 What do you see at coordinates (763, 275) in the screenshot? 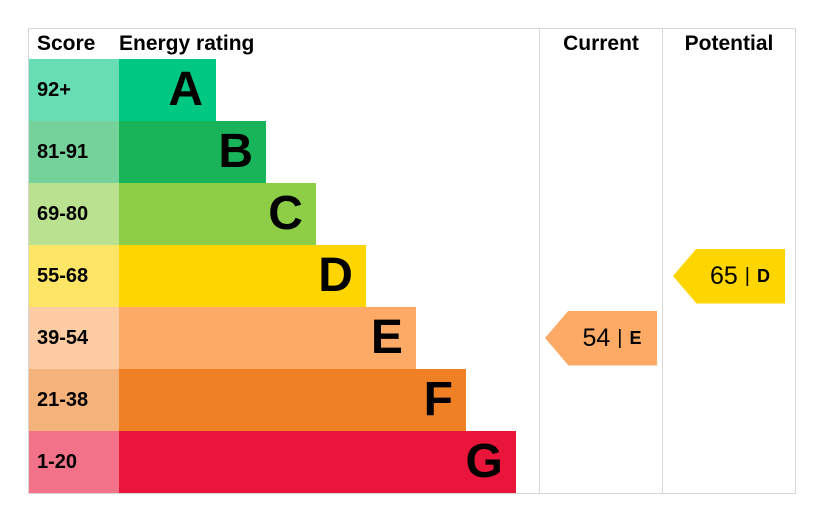
I see `potential-rating-letter: D` at bounding box center [763, 275].